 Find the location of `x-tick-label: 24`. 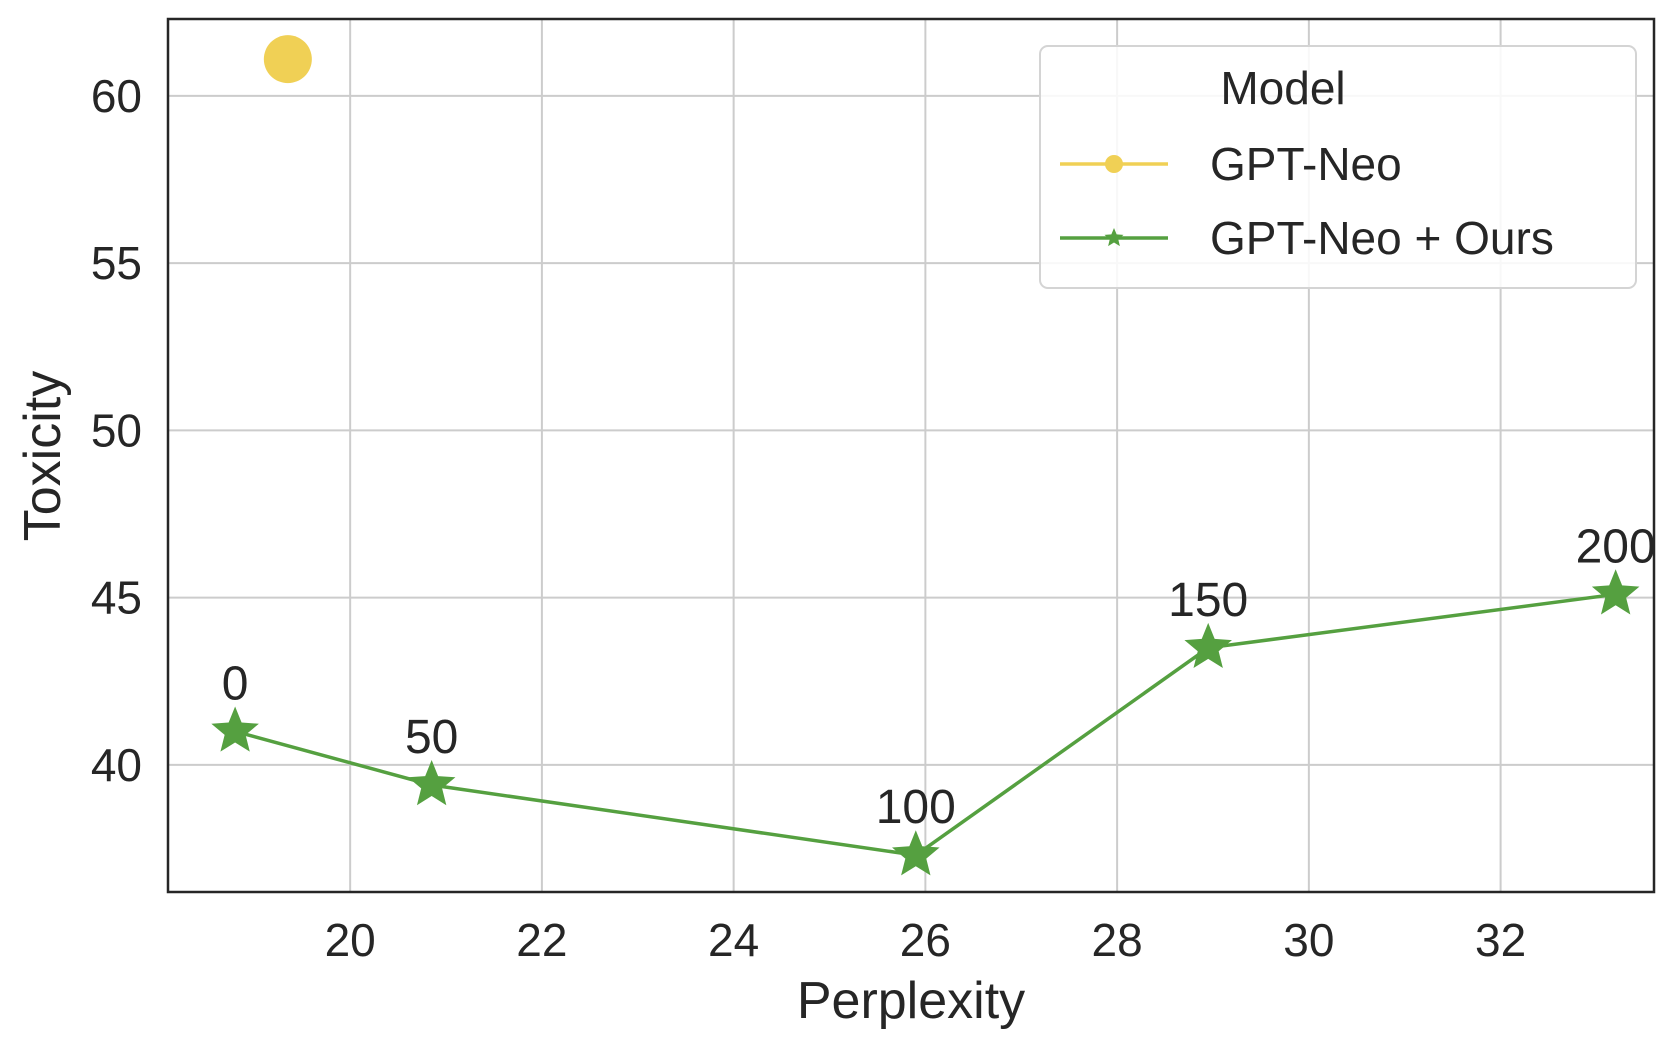

x-tick-label: 24 is located at coordinates (733, 940).